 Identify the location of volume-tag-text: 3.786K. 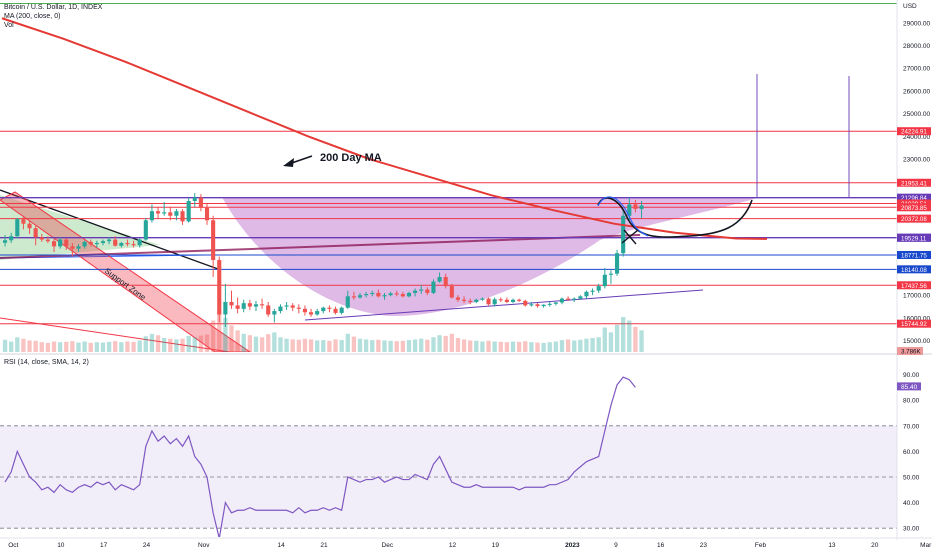
(911, 352).